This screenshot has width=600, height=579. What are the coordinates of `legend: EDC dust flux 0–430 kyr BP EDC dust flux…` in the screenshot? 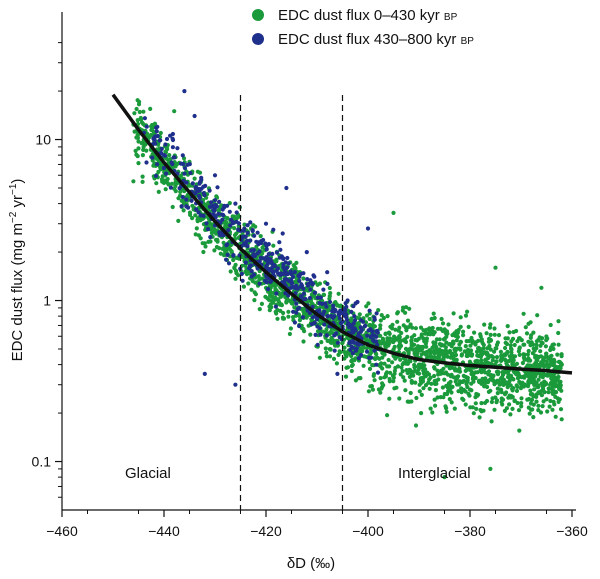 It's located at (363, 27).